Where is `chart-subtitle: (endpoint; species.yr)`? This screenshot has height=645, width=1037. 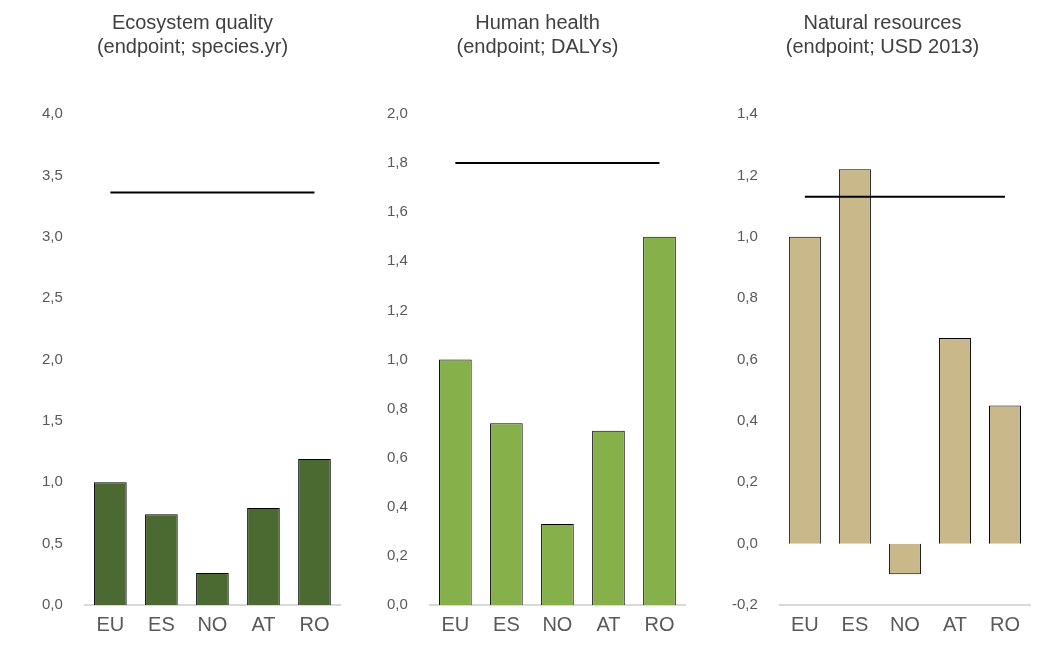 chart-subtitle: (endpoint; species.yr) is located at coordinates (192, 46).